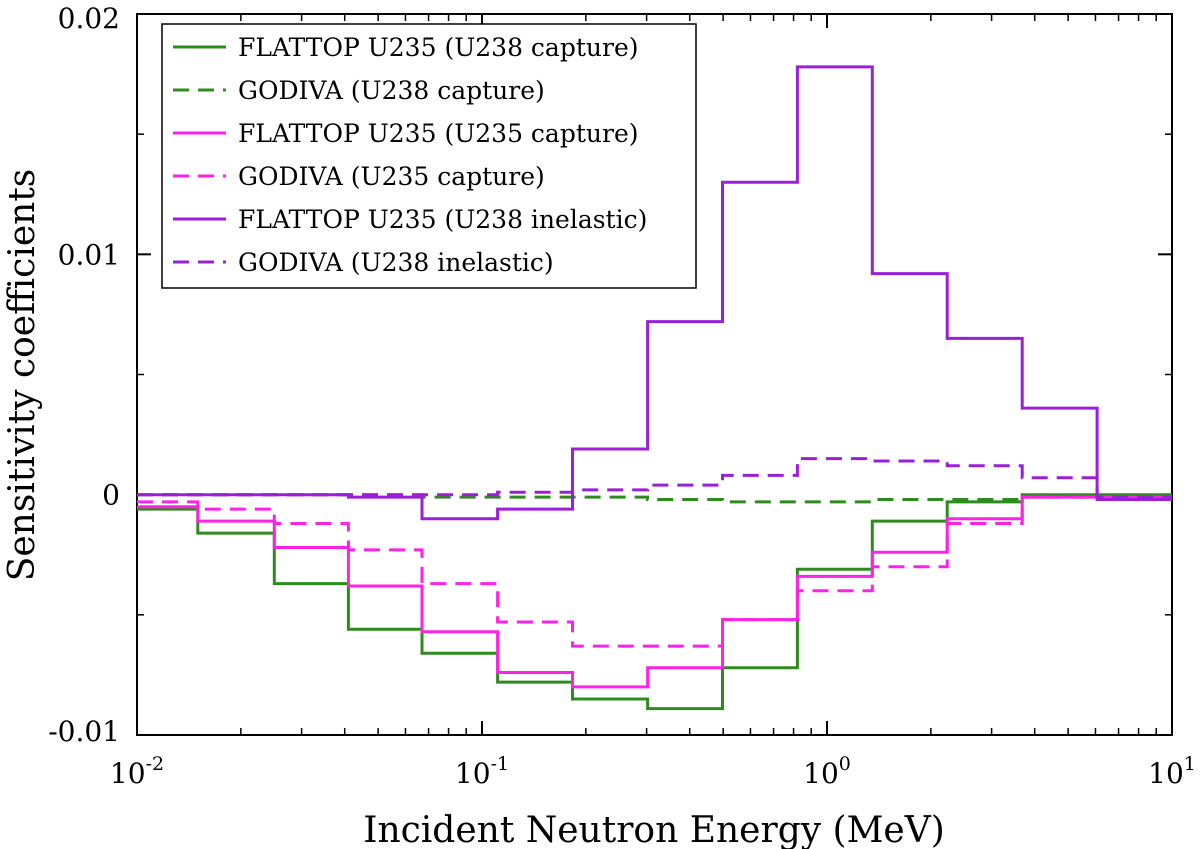  Describe the element at coordinates (396, 262) in the screenshot. I see `legend-label: GODIVA (U238 inelastic)` at that location.